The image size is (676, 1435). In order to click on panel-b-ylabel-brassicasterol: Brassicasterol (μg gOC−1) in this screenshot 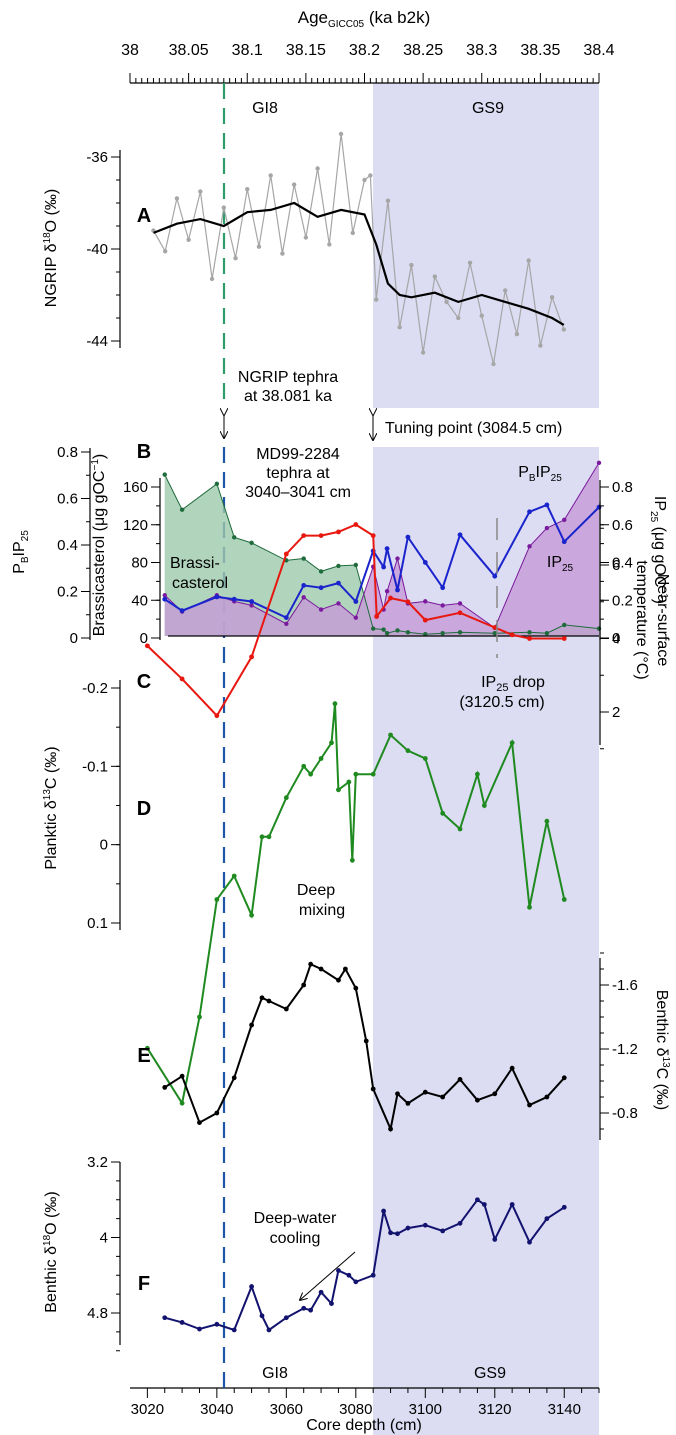, I will do `click(99, 545)`.